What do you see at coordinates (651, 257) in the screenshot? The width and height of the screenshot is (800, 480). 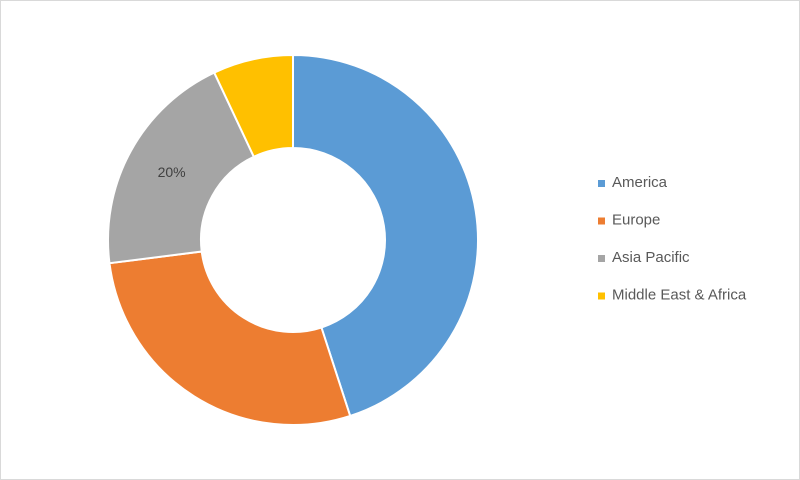 I see `legend-label: Asia Pacific` at bounding box center [651, 257].